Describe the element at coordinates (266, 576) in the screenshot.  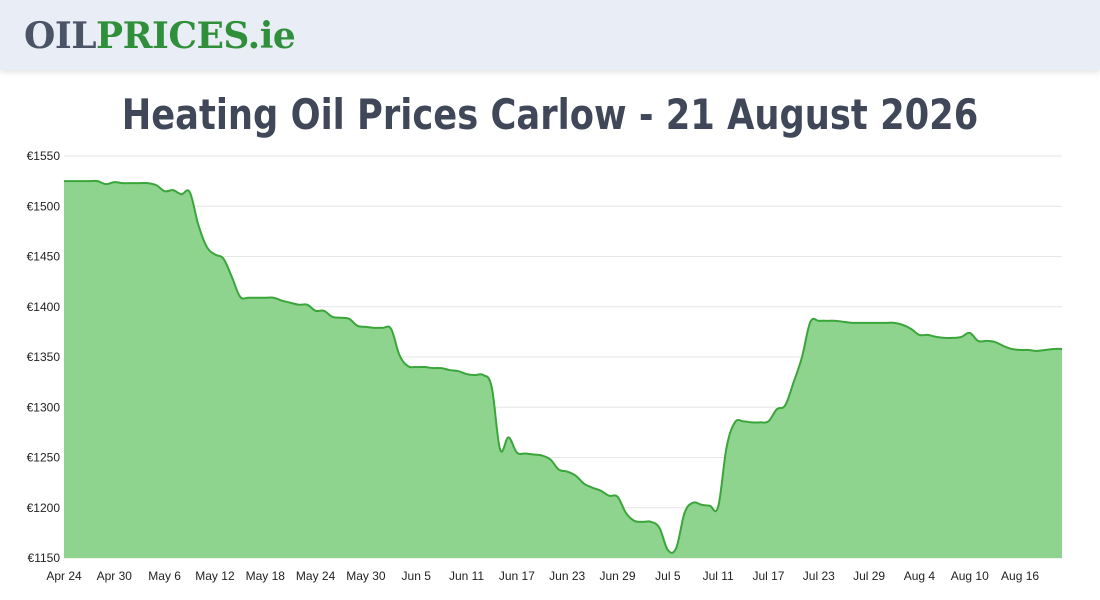
I see `x-tick-label: May 18` at that location.